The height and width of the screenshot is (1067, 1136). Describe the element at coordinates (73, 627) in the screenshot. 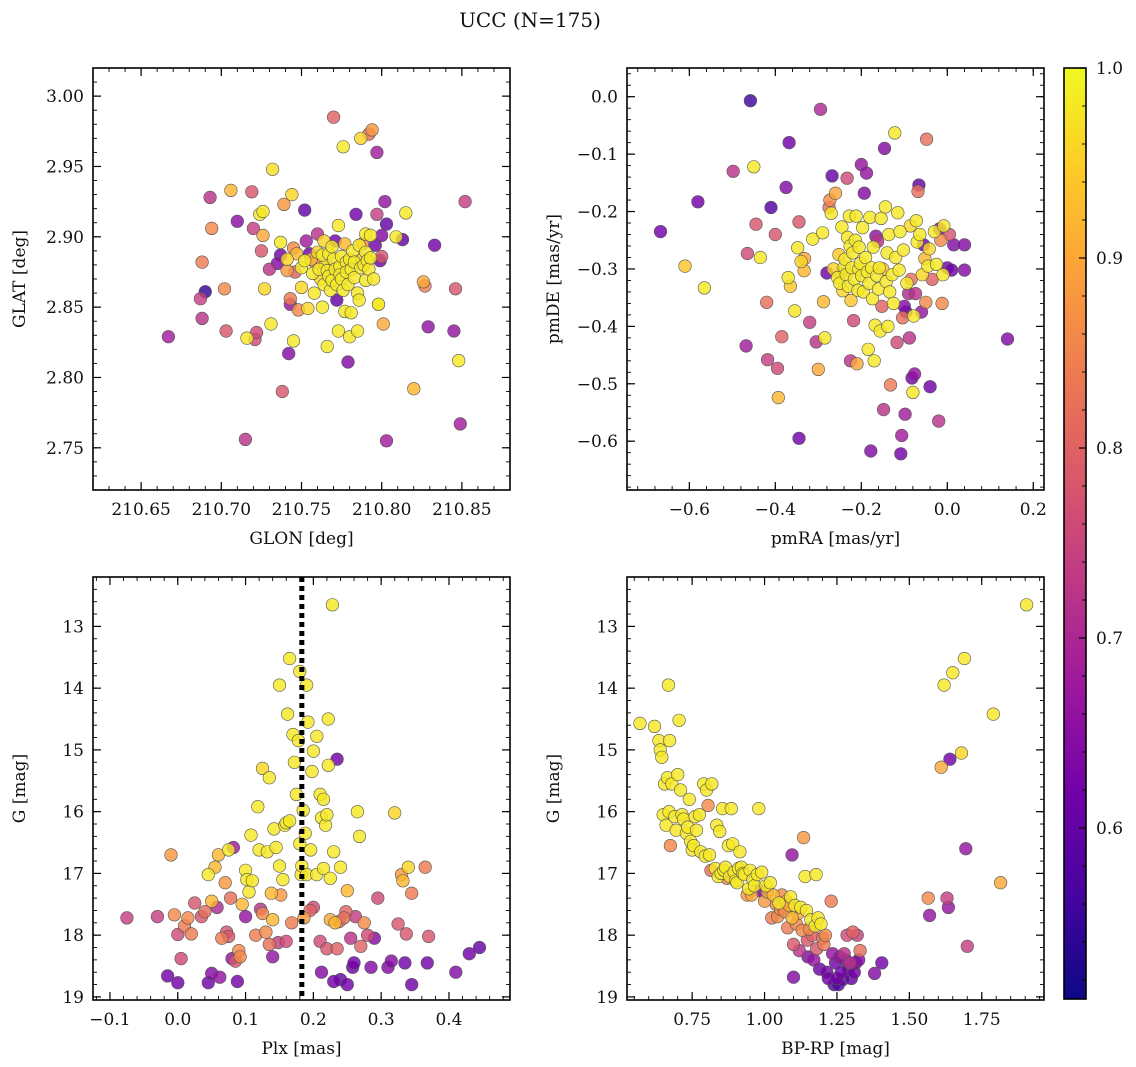

I see `y-tick-label: 13` at that location.